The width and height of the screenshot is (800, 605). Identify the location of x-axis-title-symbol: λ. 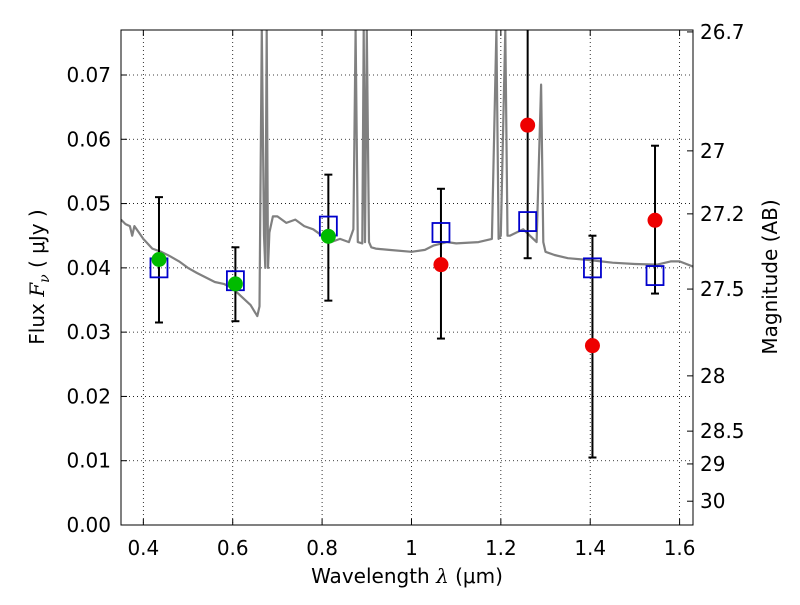
(442, 576).